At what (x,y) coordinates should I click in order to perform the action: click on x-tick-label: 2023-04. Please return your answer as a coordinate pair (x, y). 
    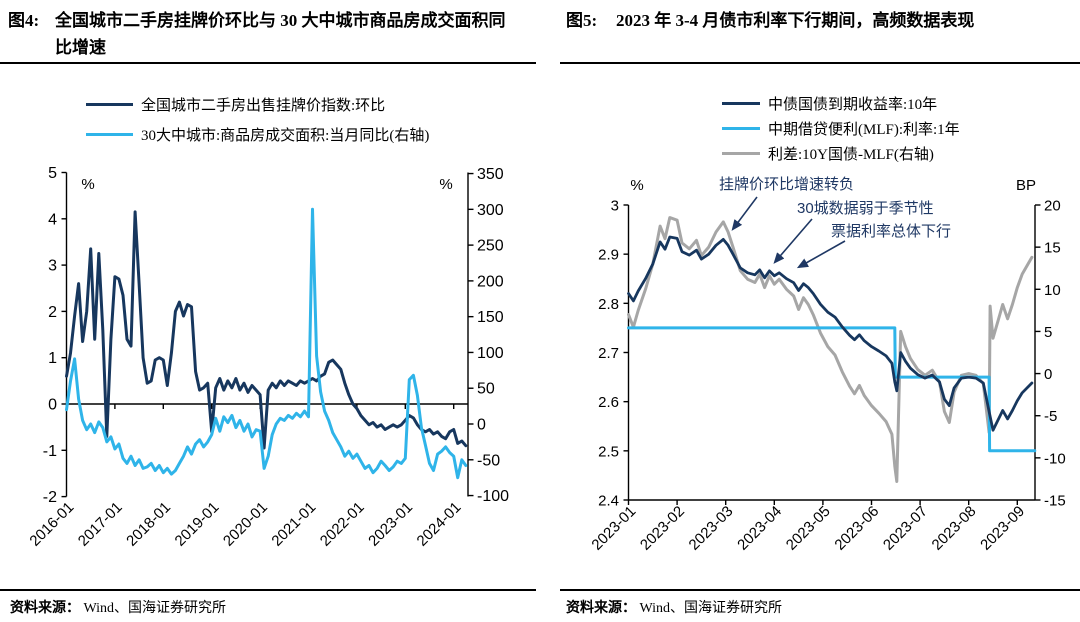
    Looking at the image, I should click on (759, 528).